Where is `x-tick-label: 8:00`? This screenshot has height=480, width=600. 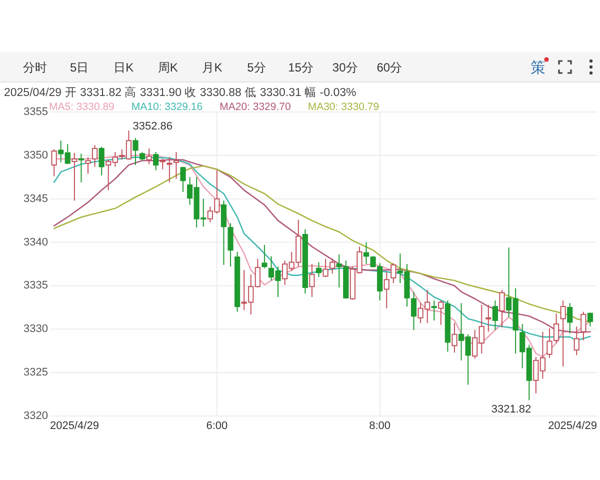
x-tick-label: 8:00 is located at coordinates (380, 426).